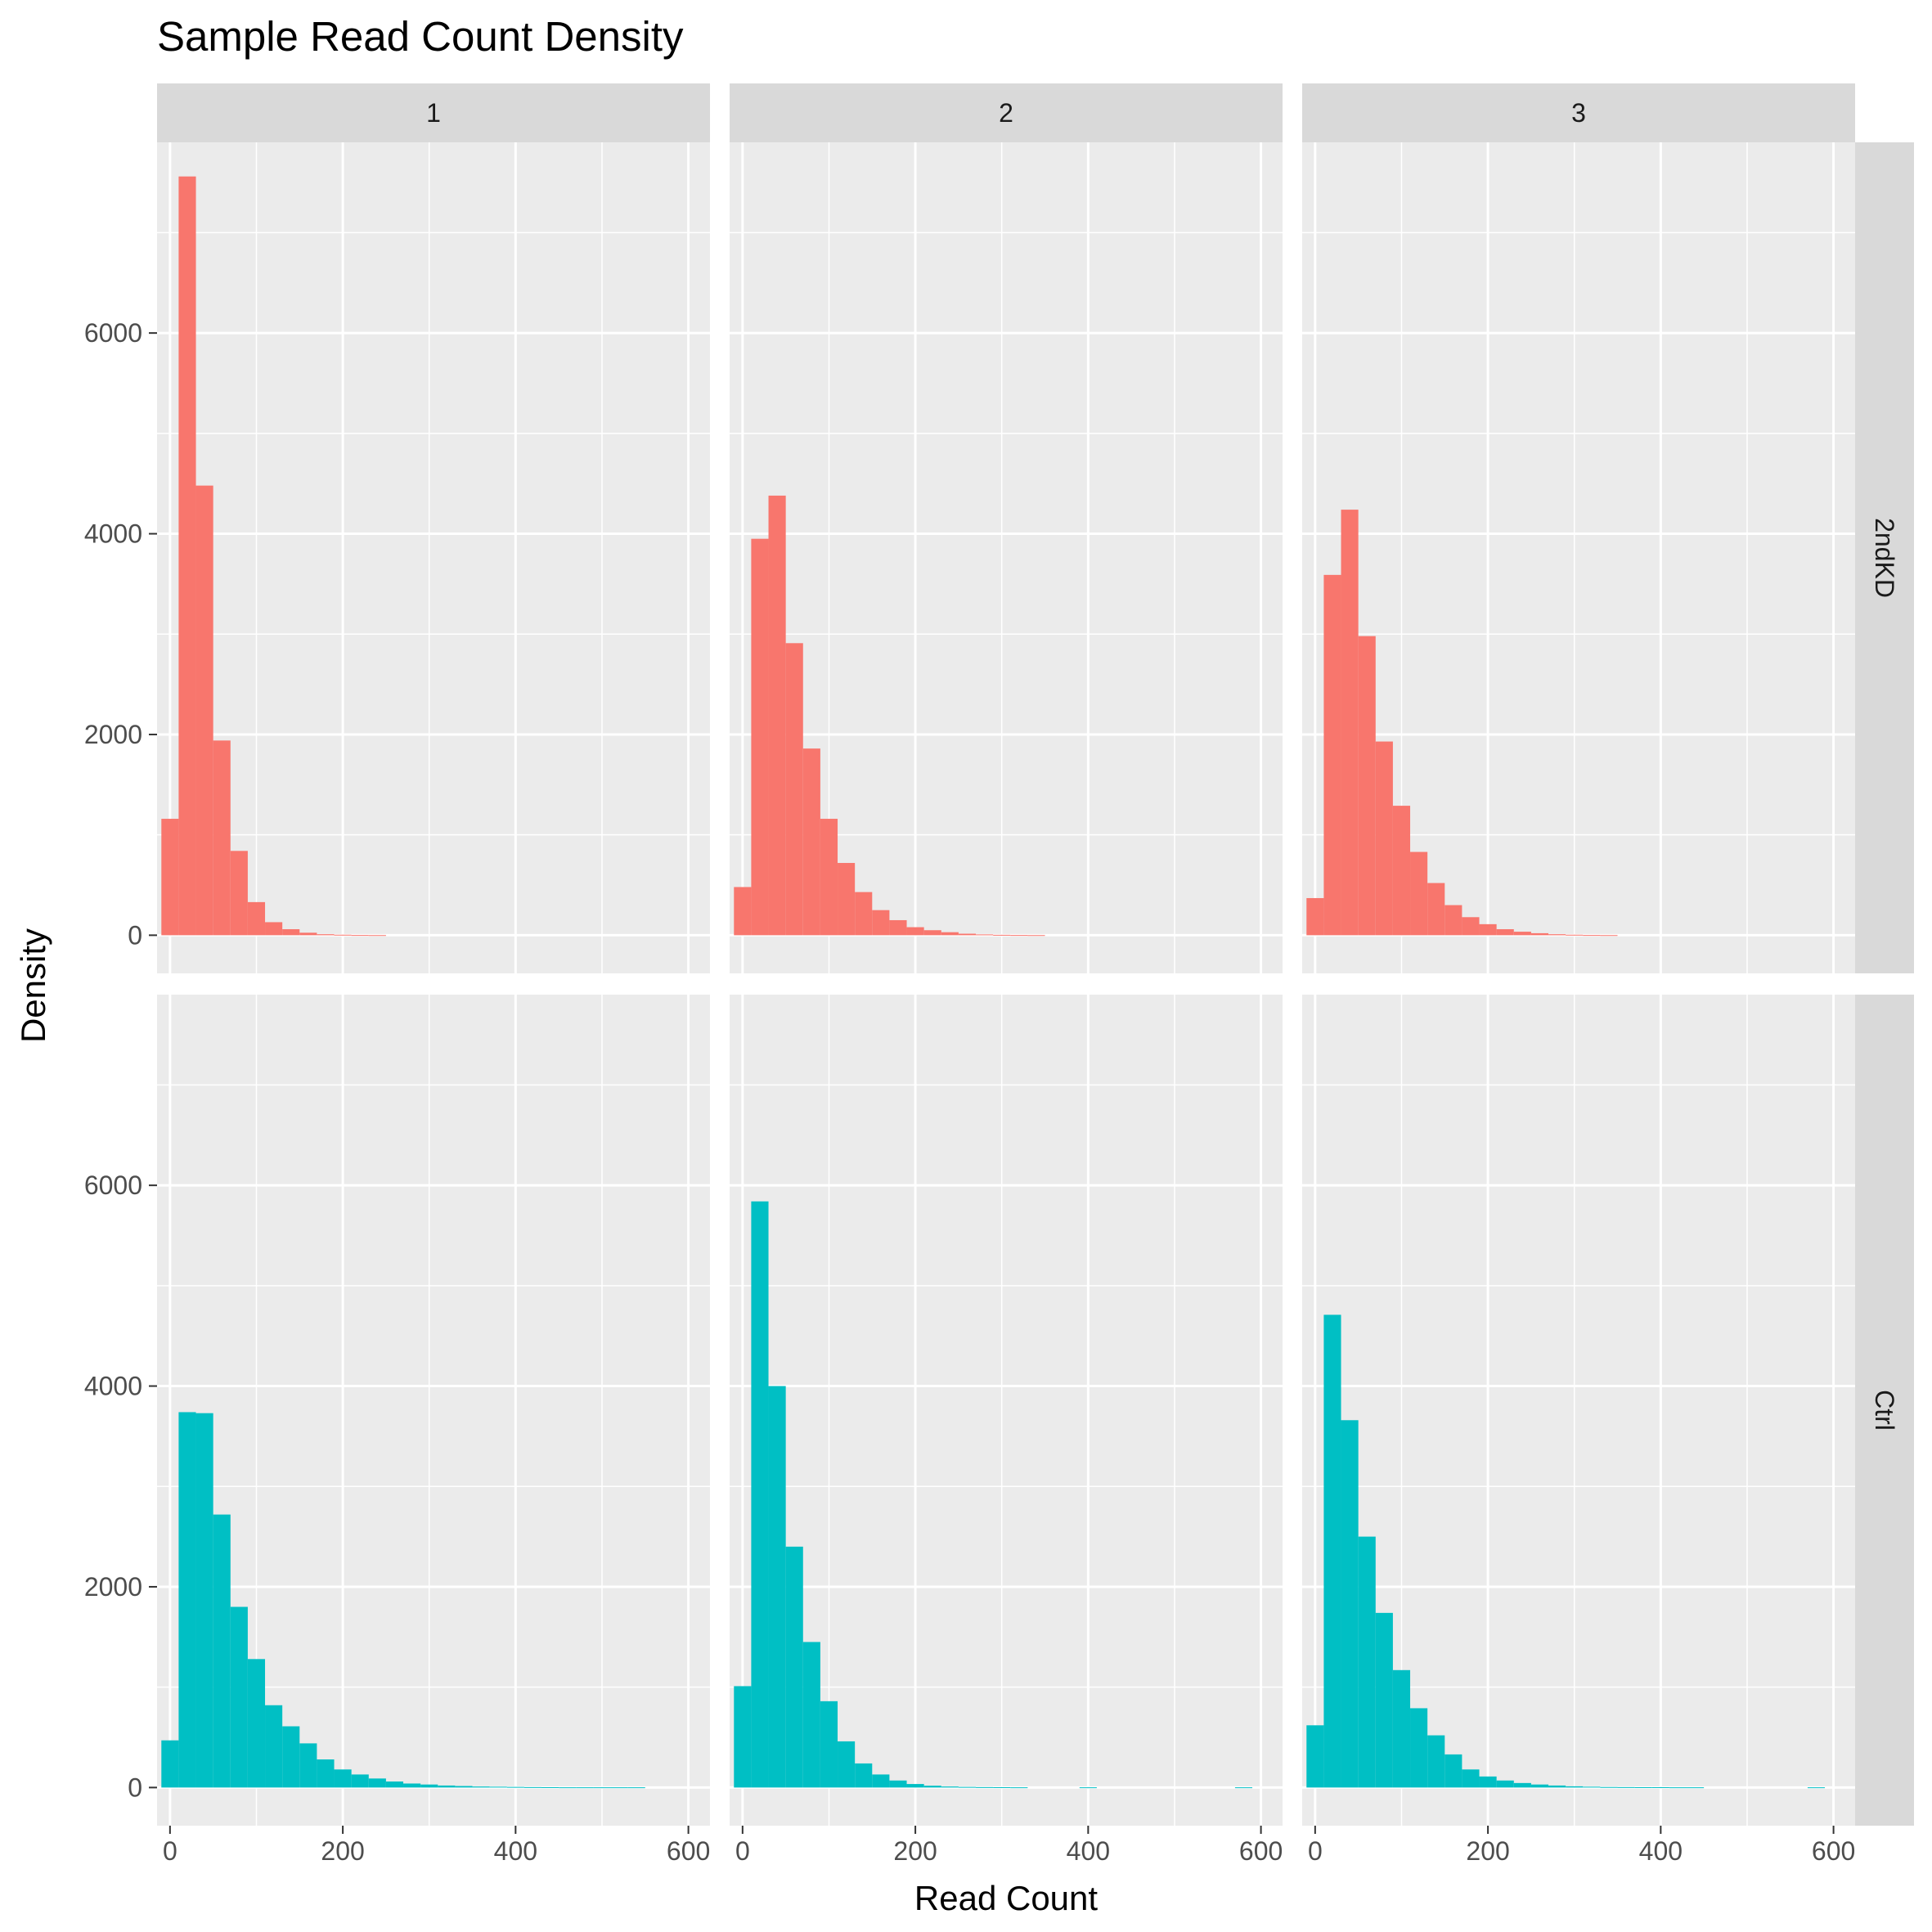 Image resolution: width=1932 pixels, height=1932 pixels. What do you see at coordinates (1578, 113) in the screenshot?
I see `col-strip-label: 3` at bounding box center [1578, 113].